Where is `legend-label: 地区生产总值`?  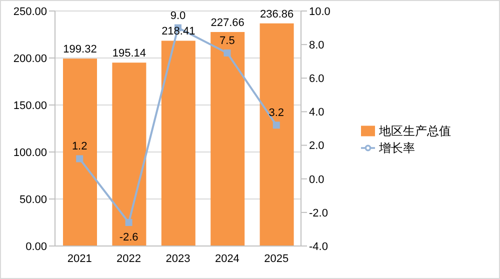
legend-label: 地区生产总值 is located at coordinates (415, 131).